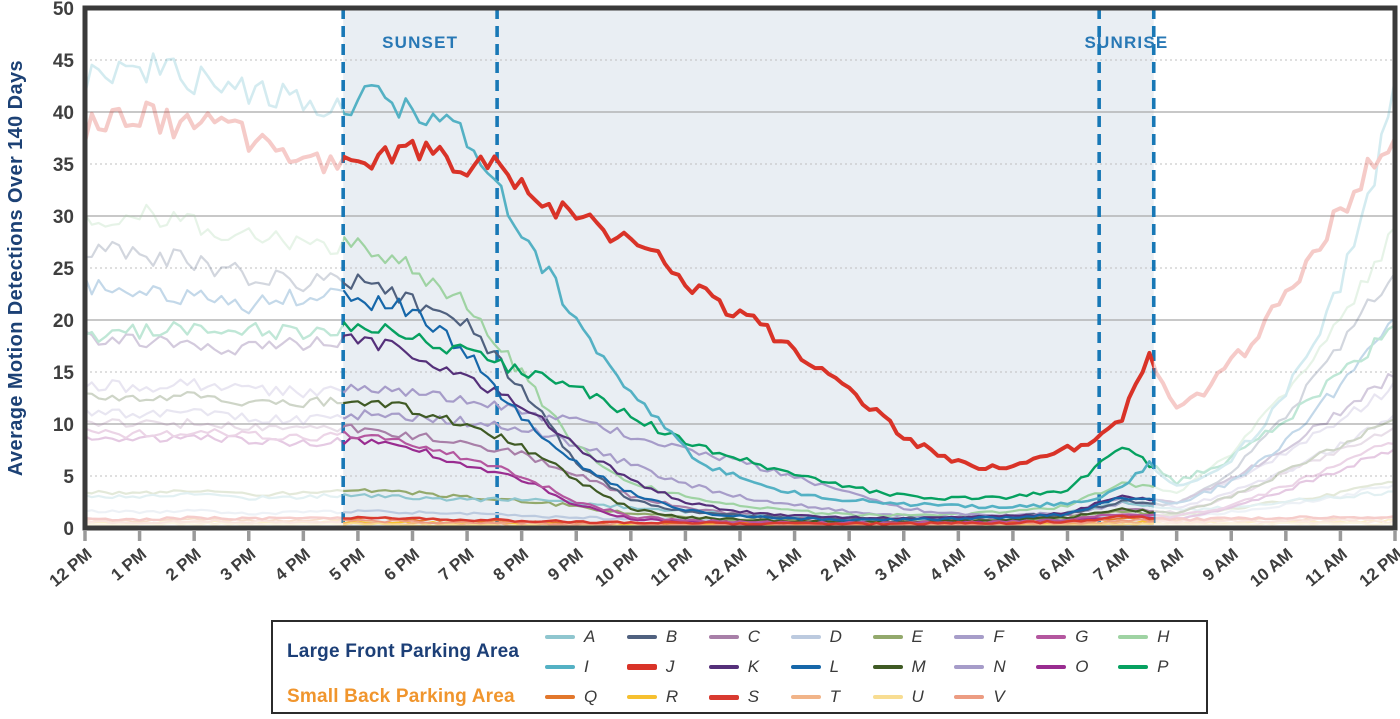 This screenshot has height=719, width=1400. I want to click on series-S-line-night, so click(748, 520).